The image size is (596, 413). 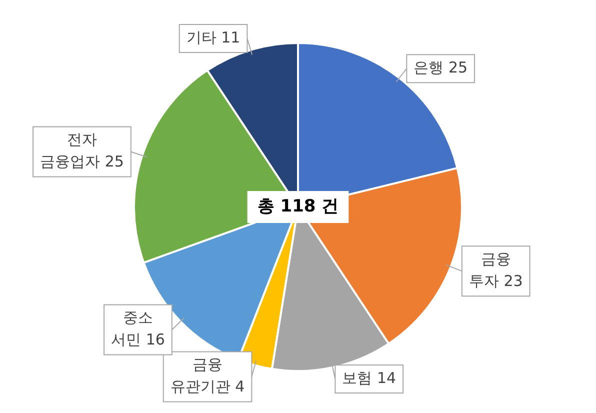 What do you see at coordinates (369, 377) in the screenshot?
I see `slice-label: 보험 14` at bounding box center [369, 377].